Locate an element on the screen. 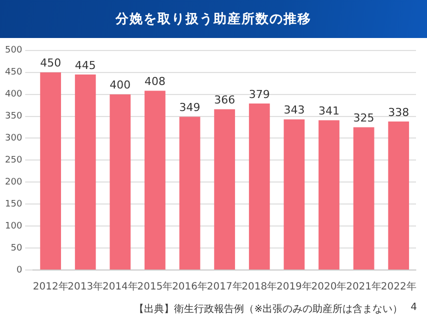  y-tick-label: 250 is located at coordinates (13, 161).